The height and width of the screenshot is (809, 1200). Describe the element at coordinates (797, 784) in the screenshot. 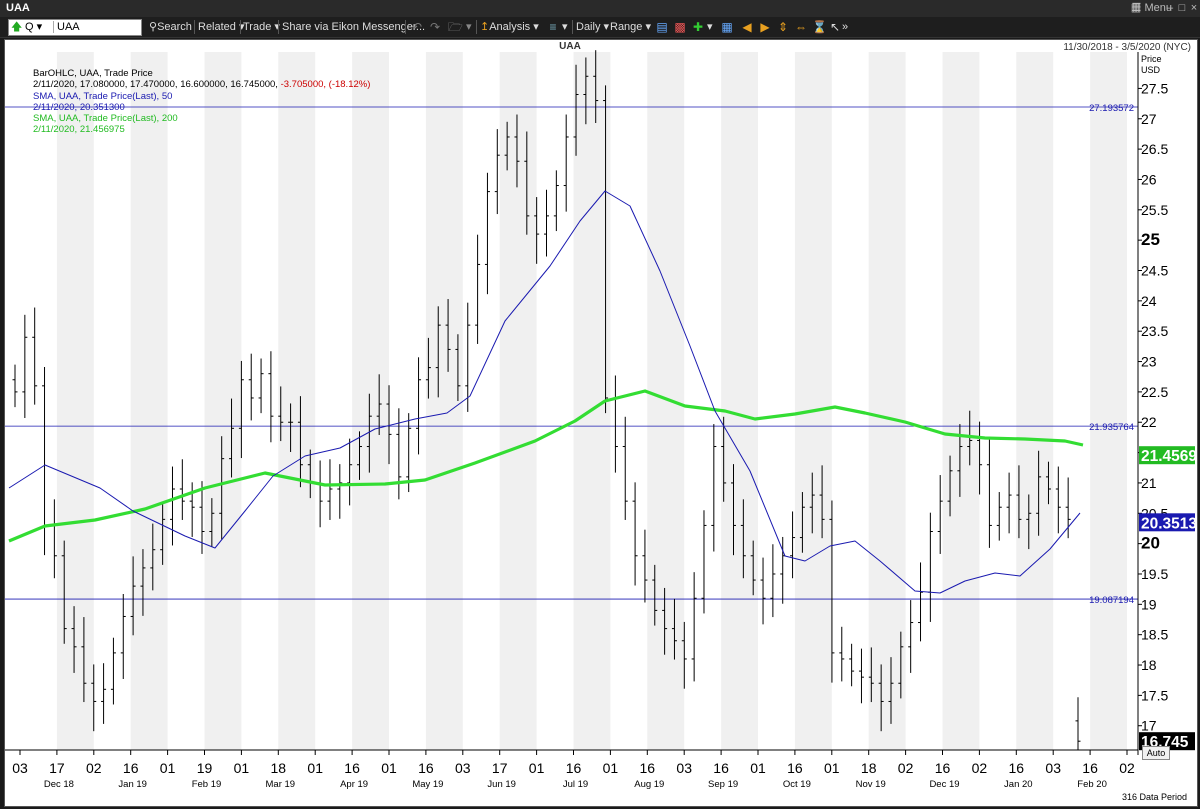

I see `x-month-label: Oct 19` at that location.